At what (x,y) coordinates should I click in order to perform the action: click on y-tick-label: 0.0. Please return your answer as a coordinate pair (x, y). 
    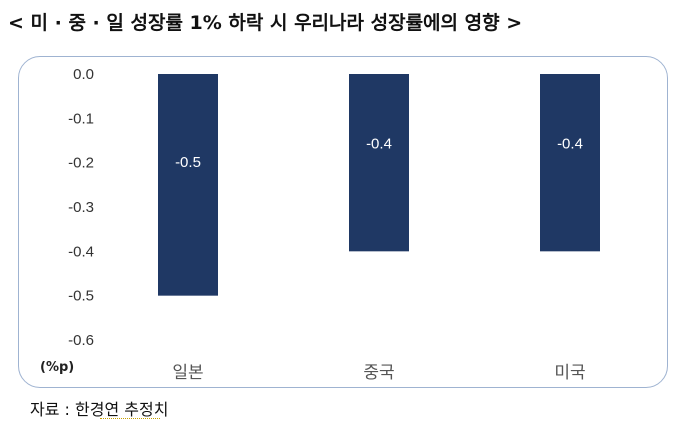
    Looking at the image, I should click on (83, 74).